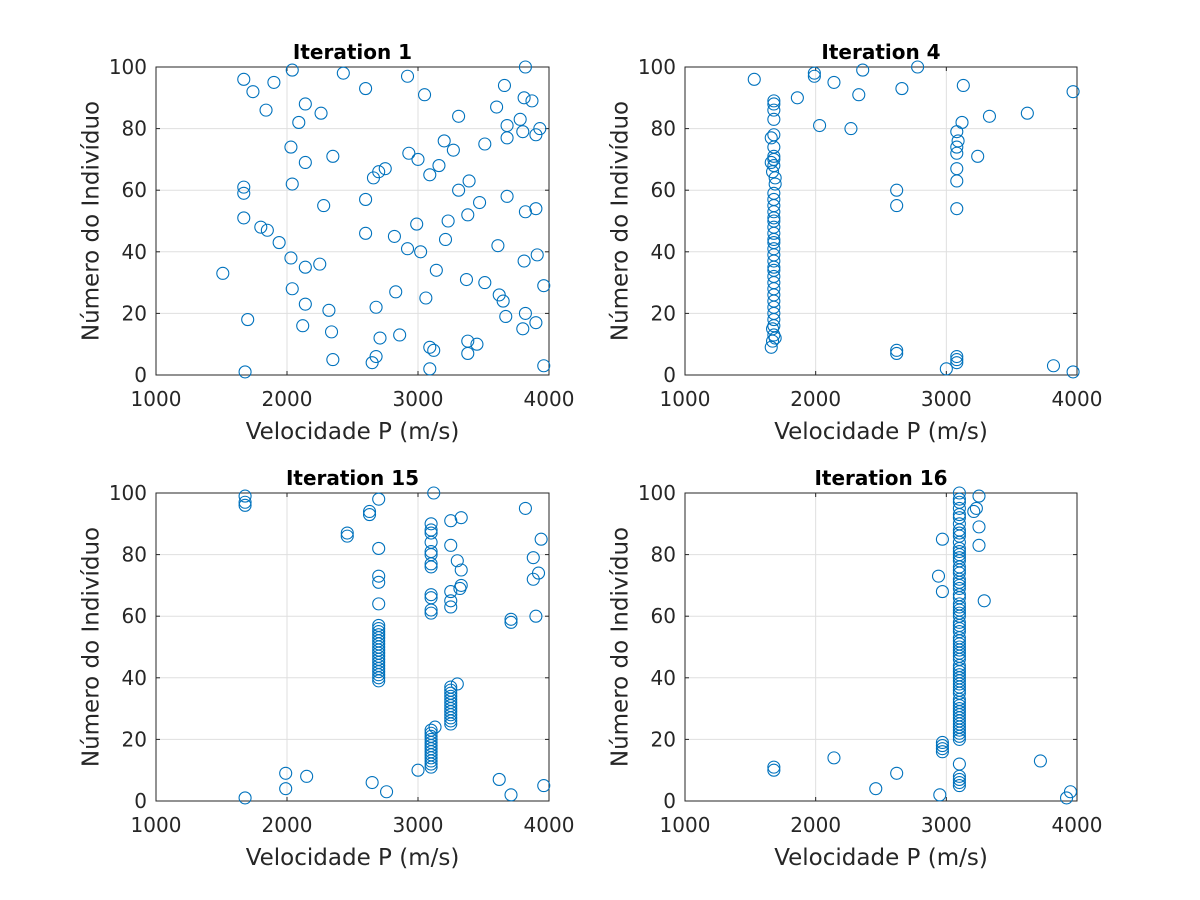 Image resolution: width=1200 pixels, height=900 pixels. I want to click on y-tick-label: 20, so click(134, 313).